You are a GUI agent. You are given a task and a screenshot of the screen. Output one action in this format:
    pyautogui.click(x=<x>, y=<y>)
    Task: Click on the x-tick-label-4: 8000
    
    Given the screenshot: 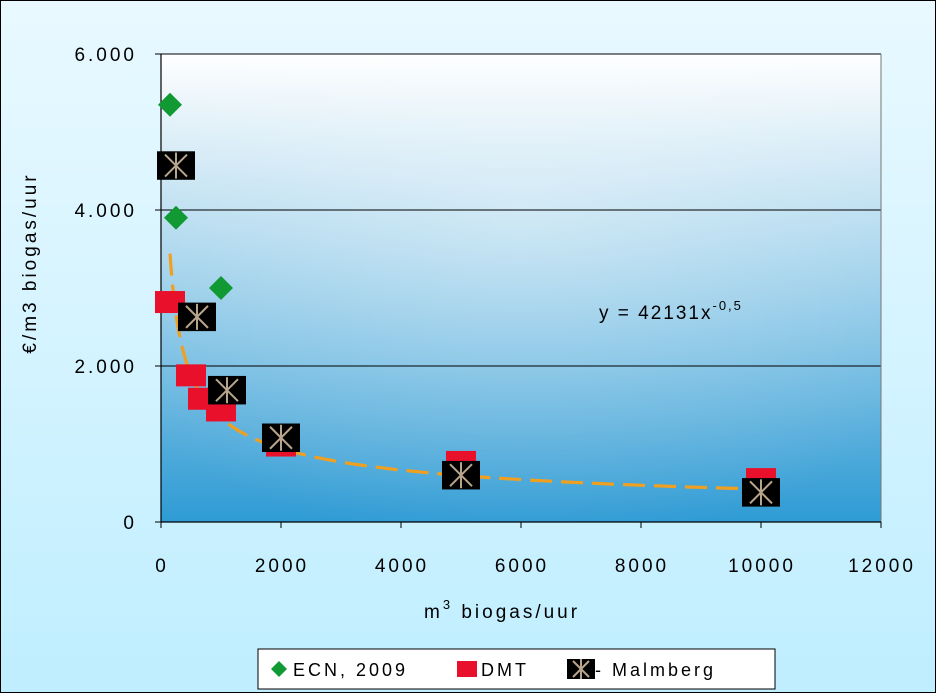 What is the action you would take?
    pyautogui.click(x=642, y=566)
    